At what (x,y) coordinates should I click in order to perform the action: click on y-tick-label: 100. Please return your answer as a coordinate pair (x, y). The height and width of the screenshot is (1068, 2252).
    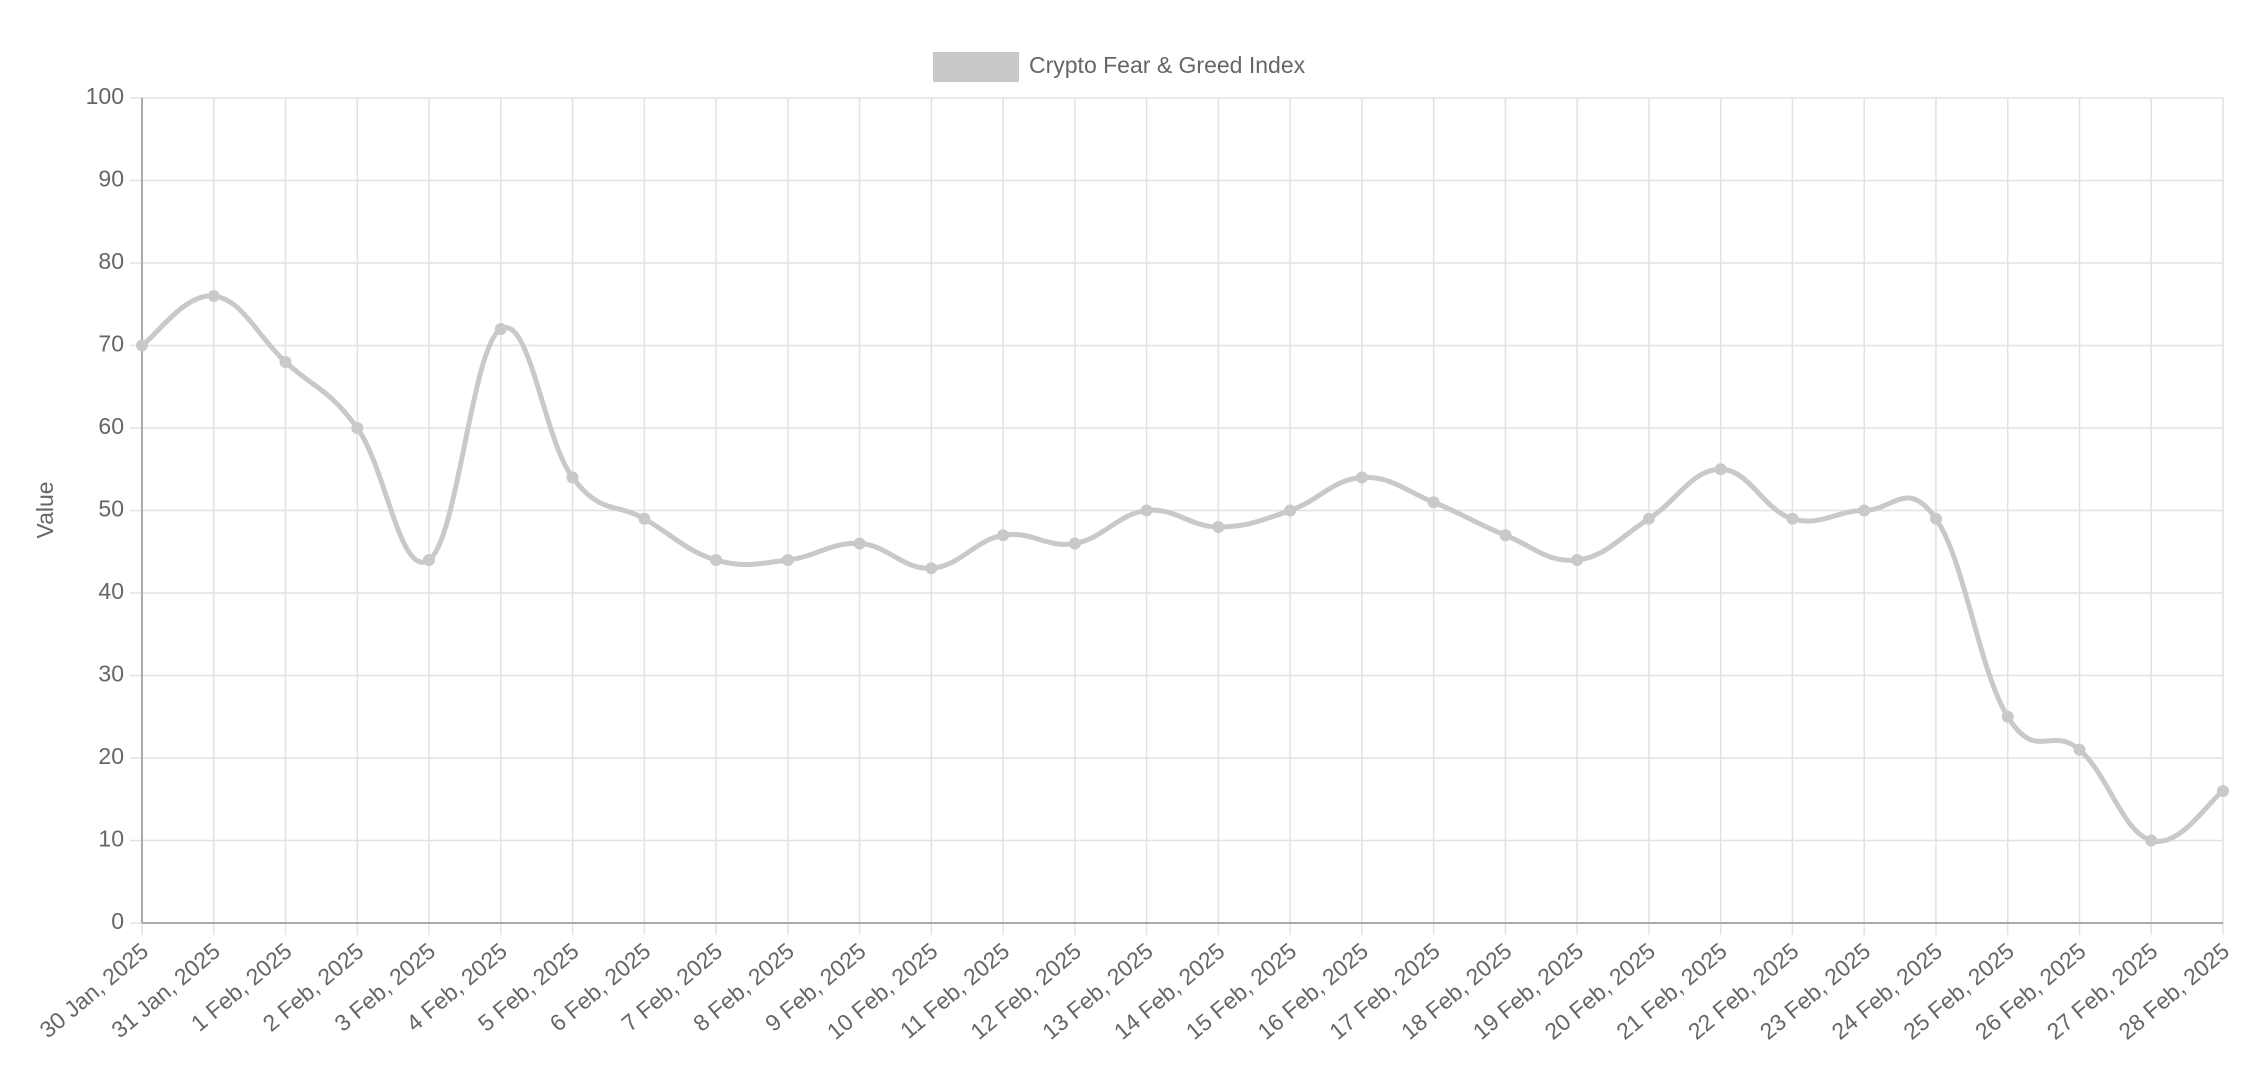
    Looking at the image, I should click on (105, 96).